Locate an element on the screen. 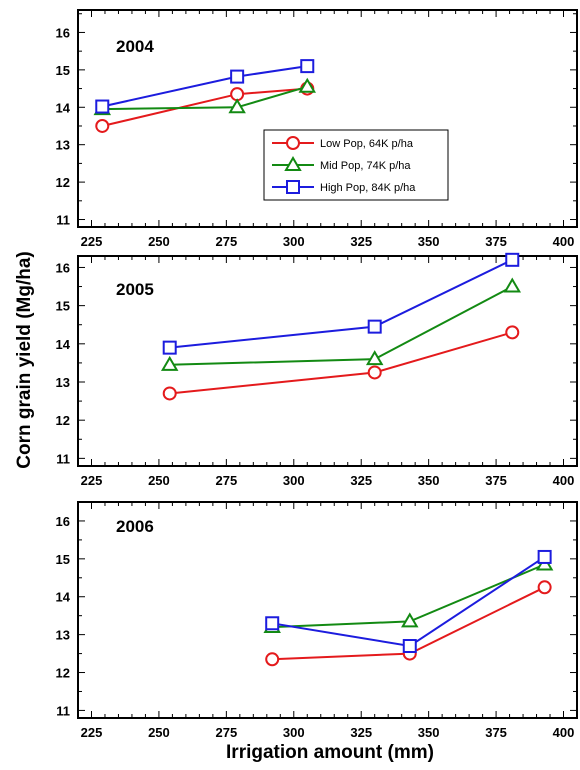  x-axis-title: Irrigation amount (mm) is located at coordinates (330, 752).